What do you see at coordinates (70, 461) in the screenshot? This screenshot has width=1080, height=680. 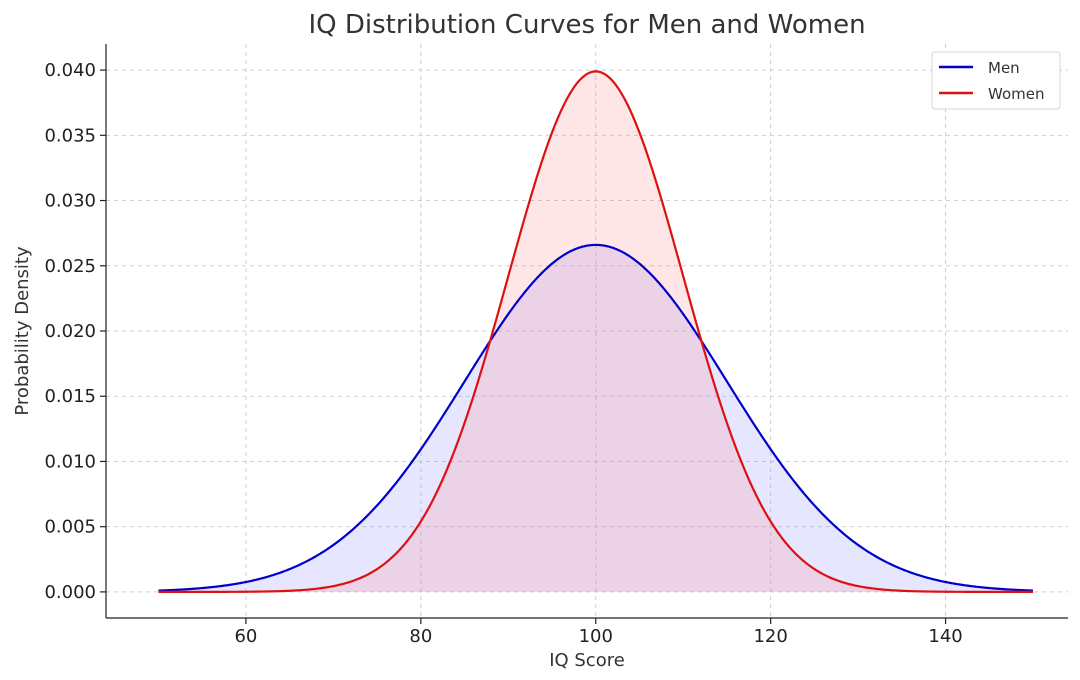 I see `y-tick-label-2: 0.010` at bounding box center [70, 461].